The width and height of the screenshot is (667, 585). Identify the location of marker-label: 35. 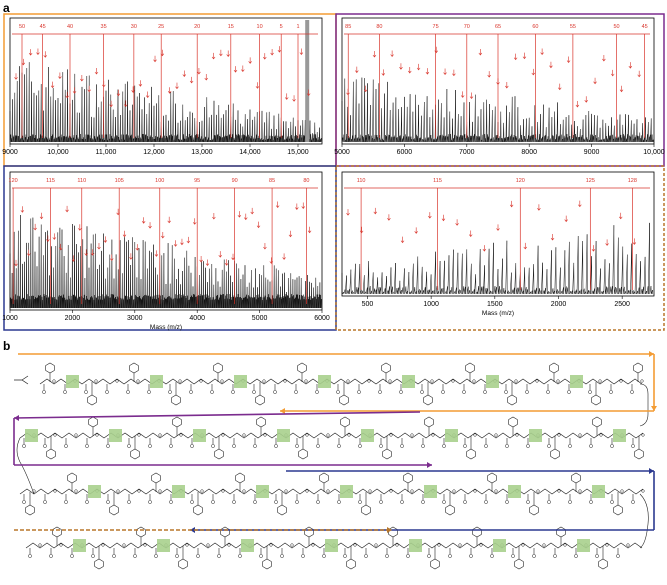
(104, 27).